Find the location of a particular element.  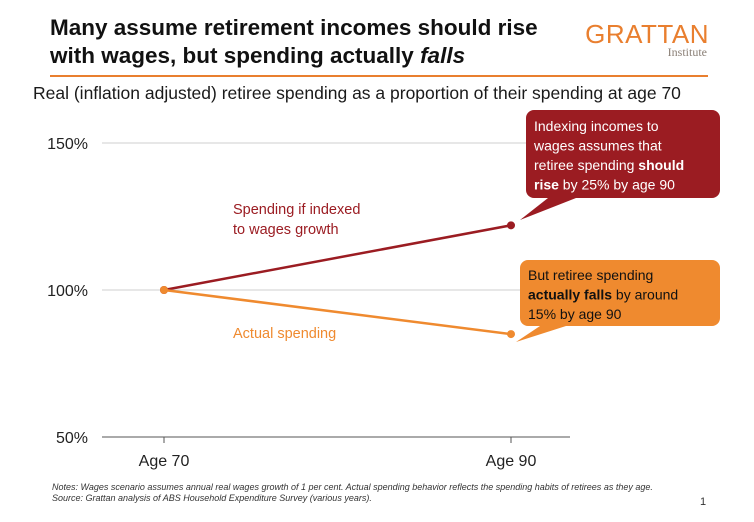

grattan-logo: GRATTAN Institute is located at coordinates (647, 40).